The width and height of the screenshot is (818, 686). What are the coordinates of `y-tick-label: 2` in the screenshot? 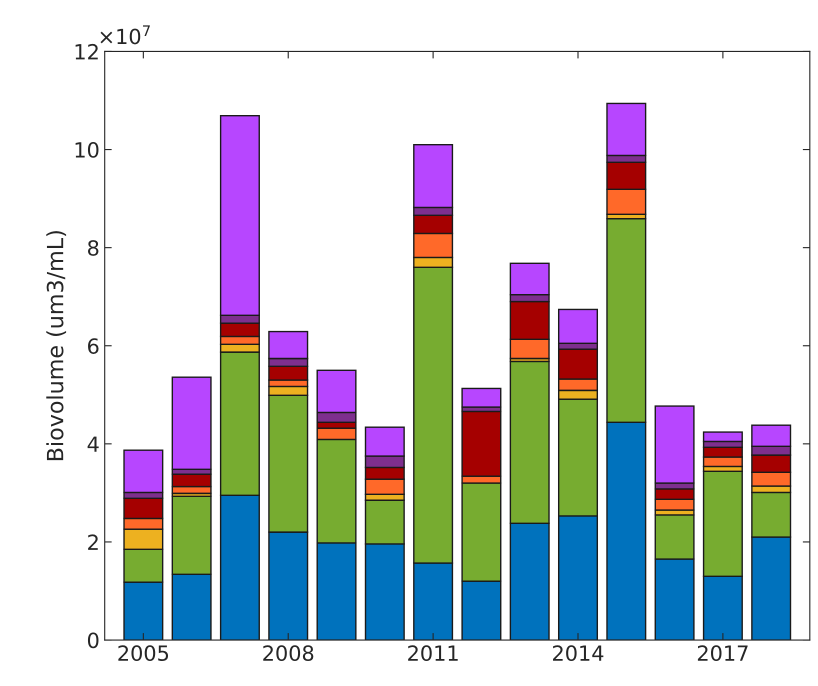 It's located at (93, 542).